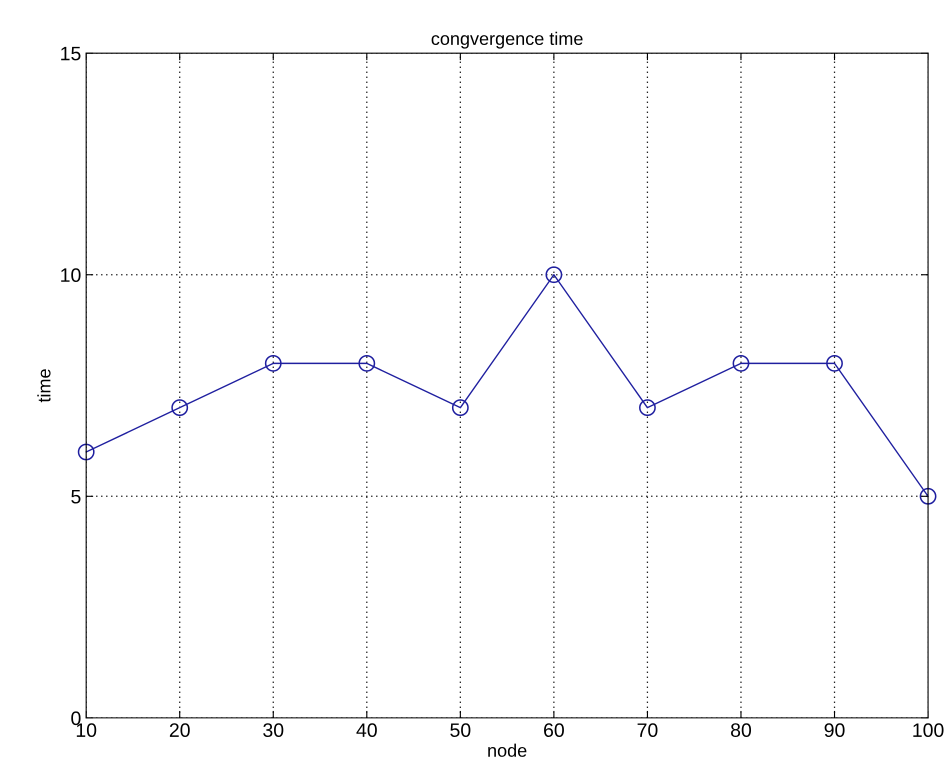 The width and height of the screenshot is (947, 782). What do you see at coordinates (507, 750) in the screenshot?
I see `x-axis-title: node` at bounding box center [507, 750].